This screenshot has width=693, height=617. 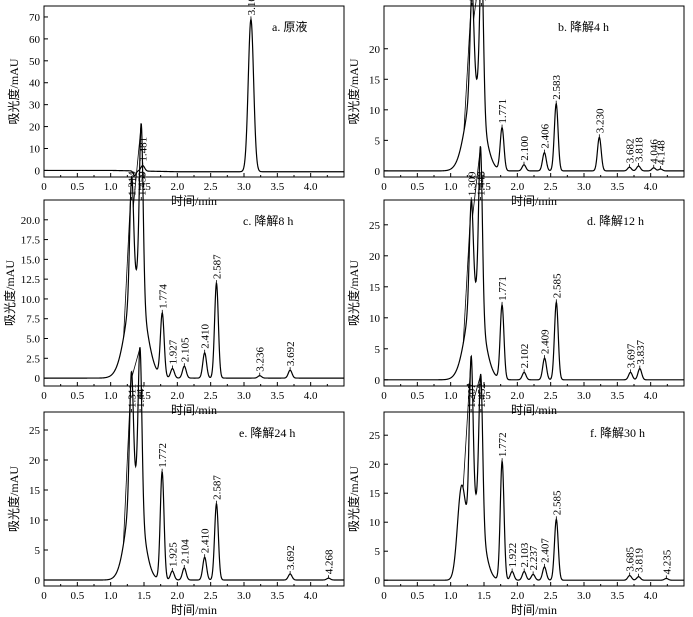 I want to click on peak-label: 3.682, so click(x=630, y=150).